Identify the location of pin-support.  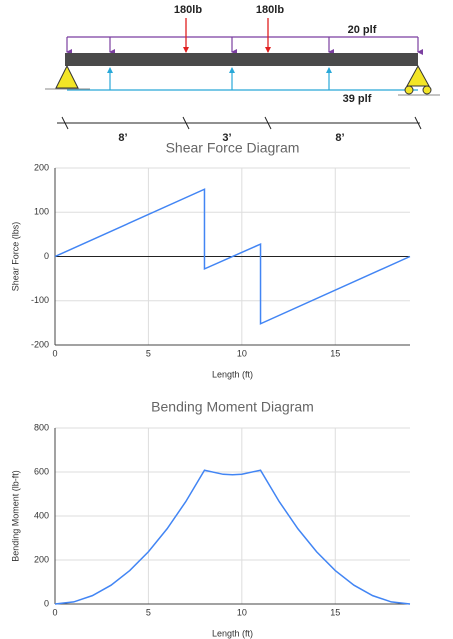
(67, 76).